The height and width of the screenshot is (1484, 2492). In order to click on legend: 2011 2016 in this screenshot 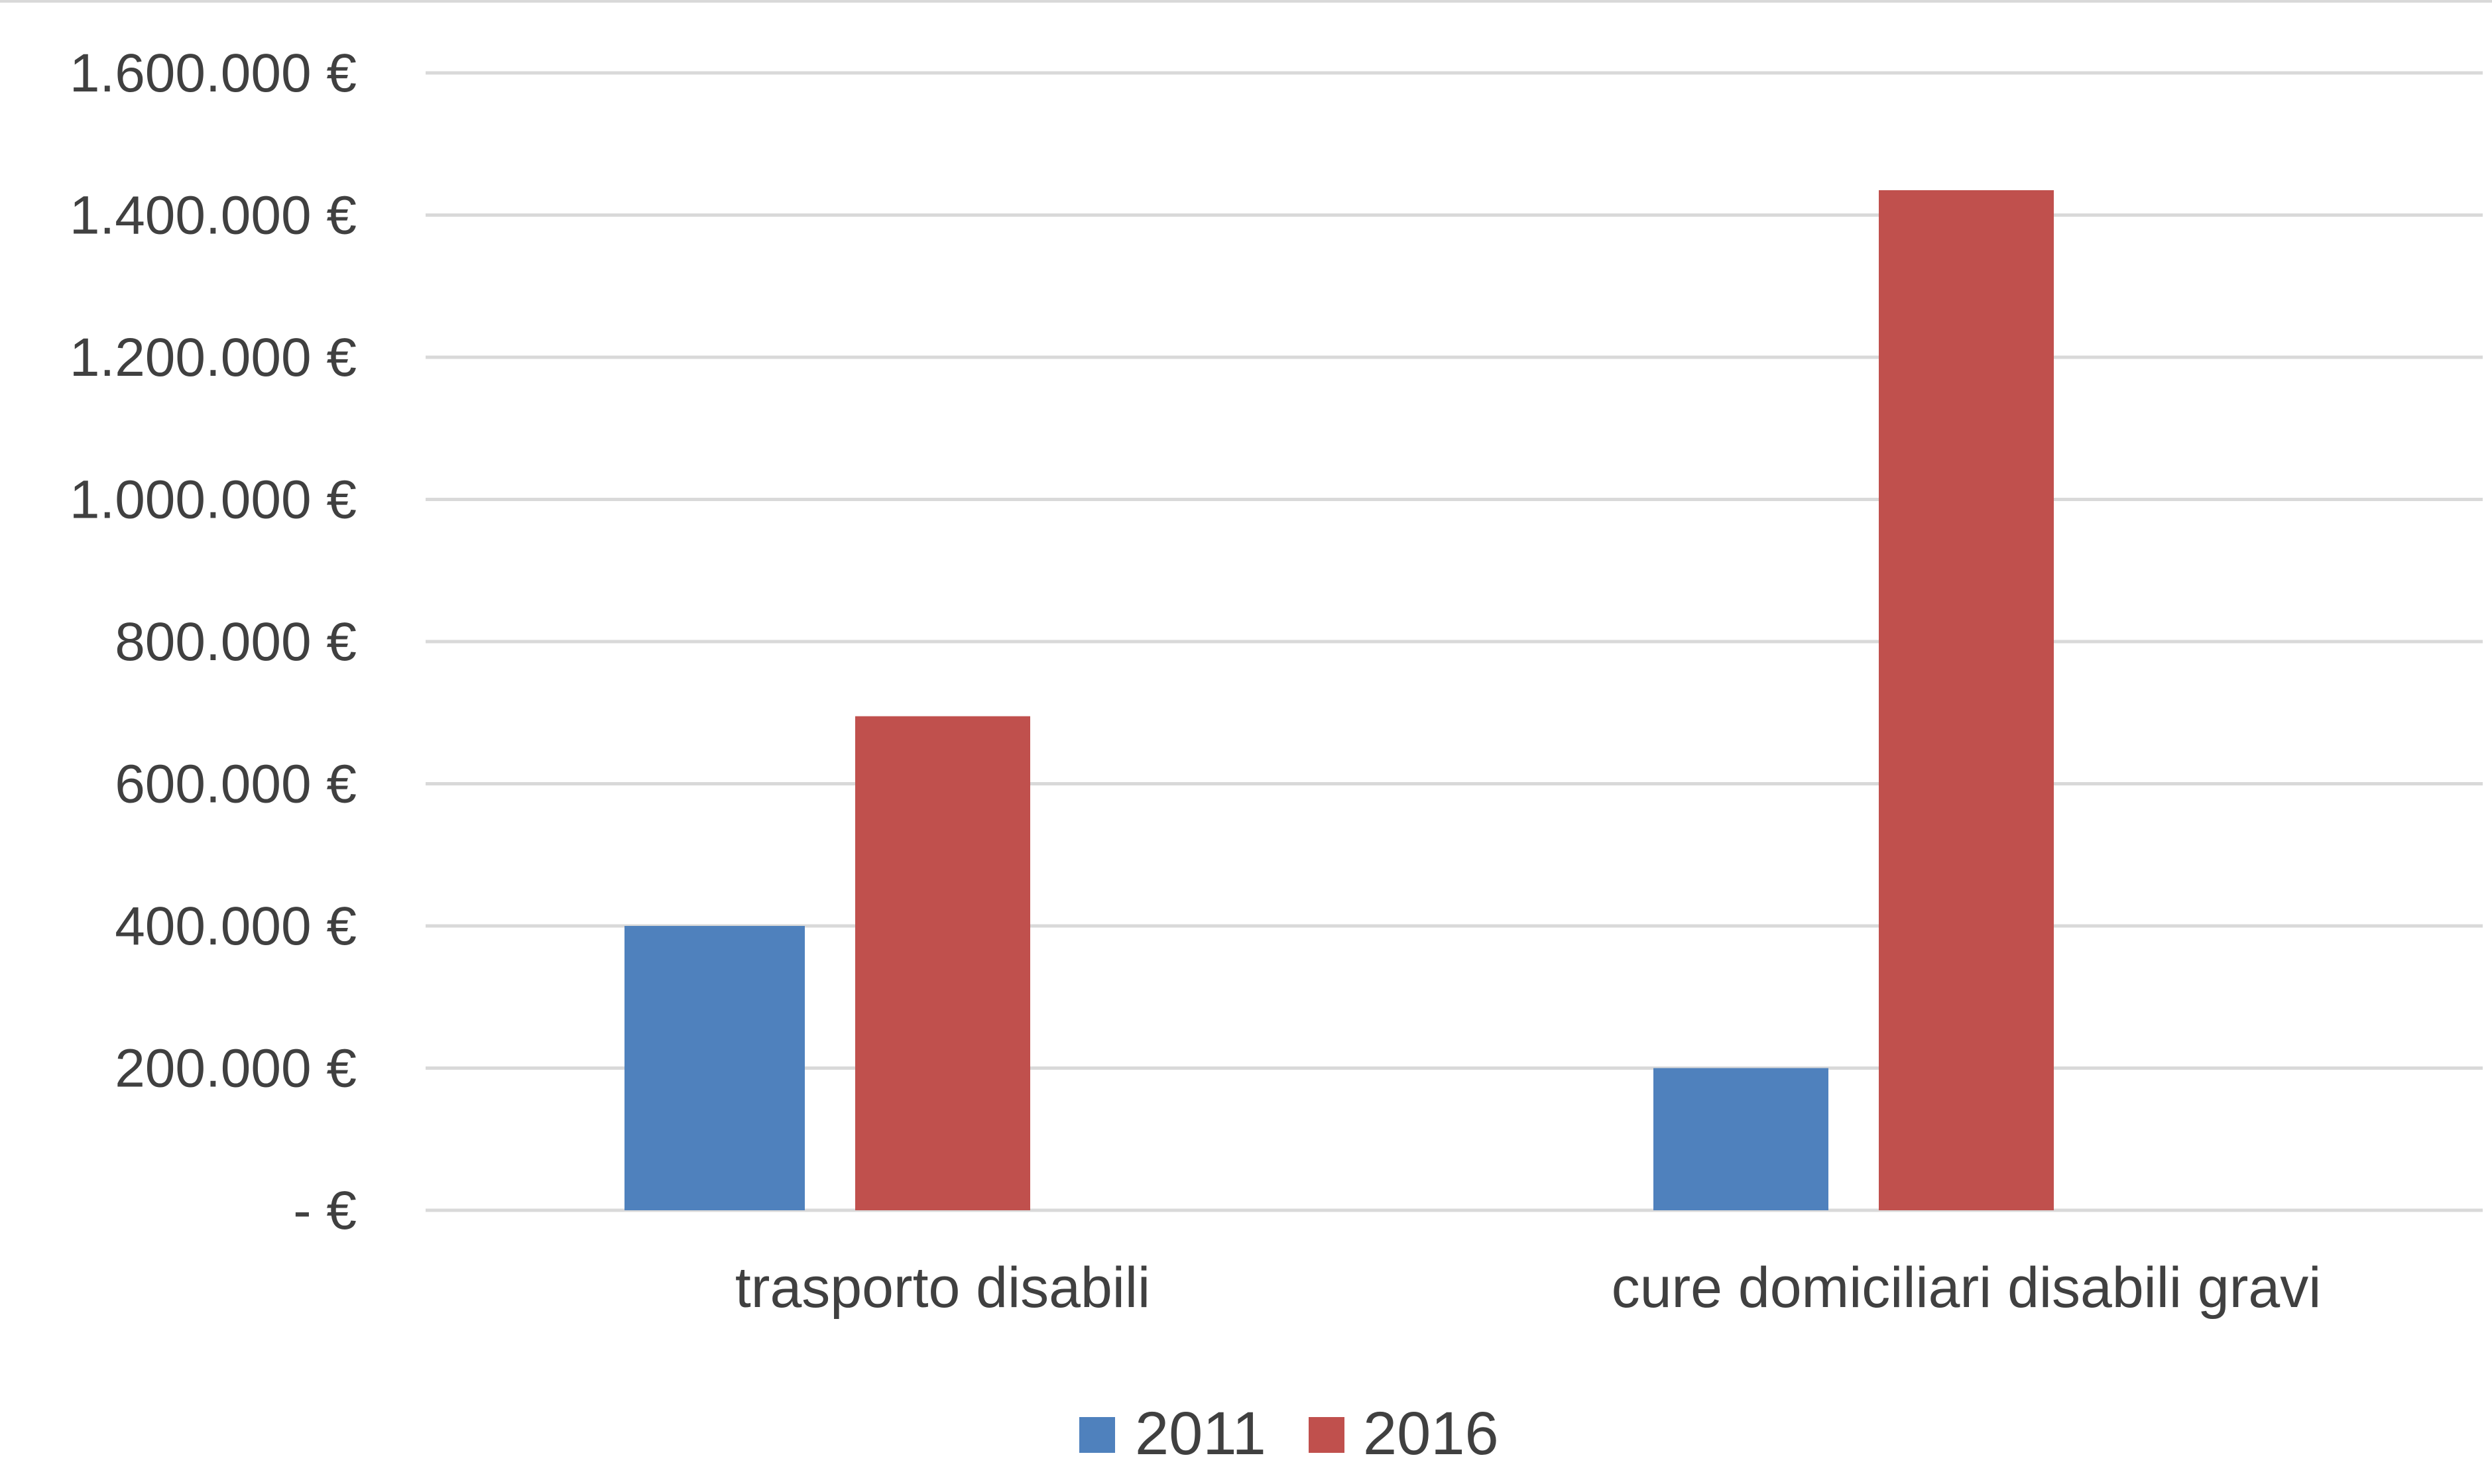, I will do `click(1289, 1434)`.